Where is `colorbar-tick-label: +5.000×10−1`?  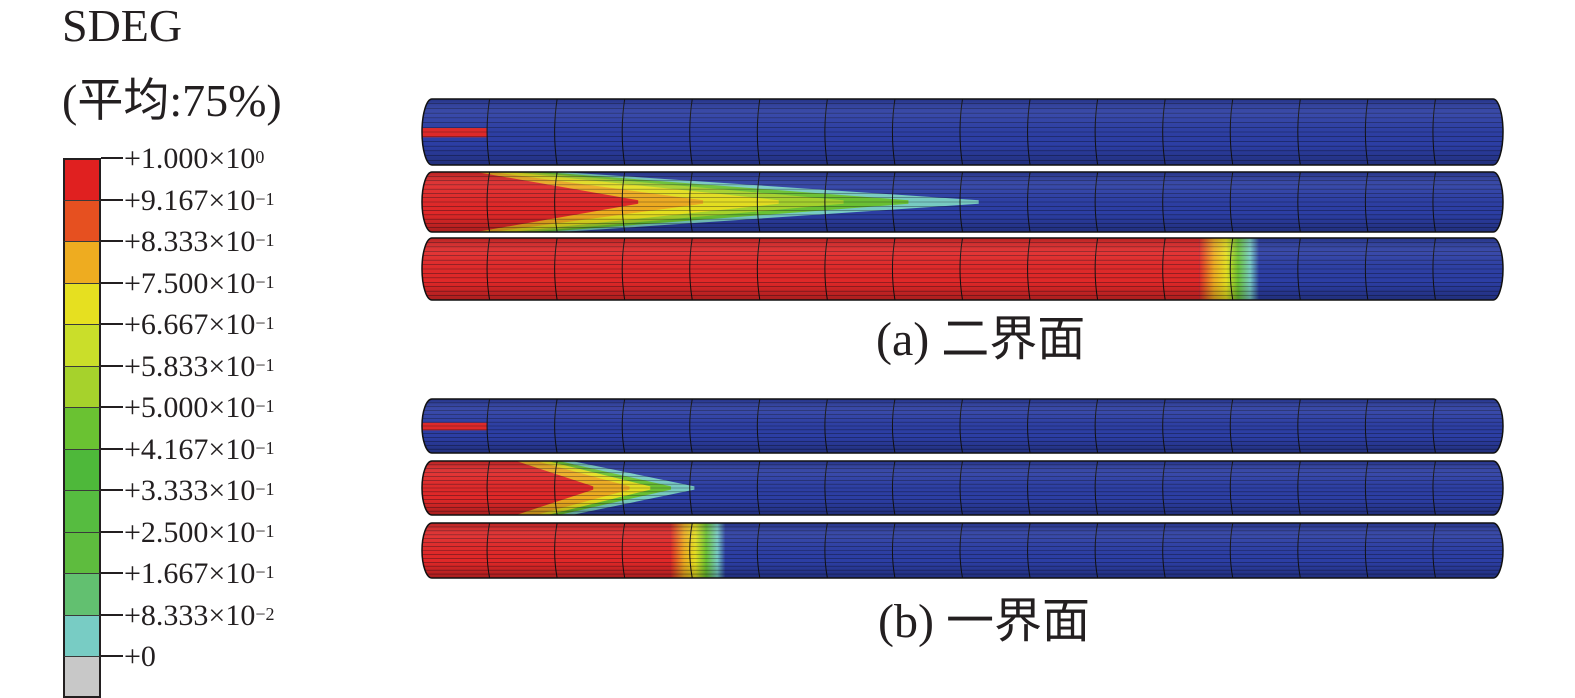 colorbar-tick-label: +5.000×10−1 is located at coordinates (199, 407).